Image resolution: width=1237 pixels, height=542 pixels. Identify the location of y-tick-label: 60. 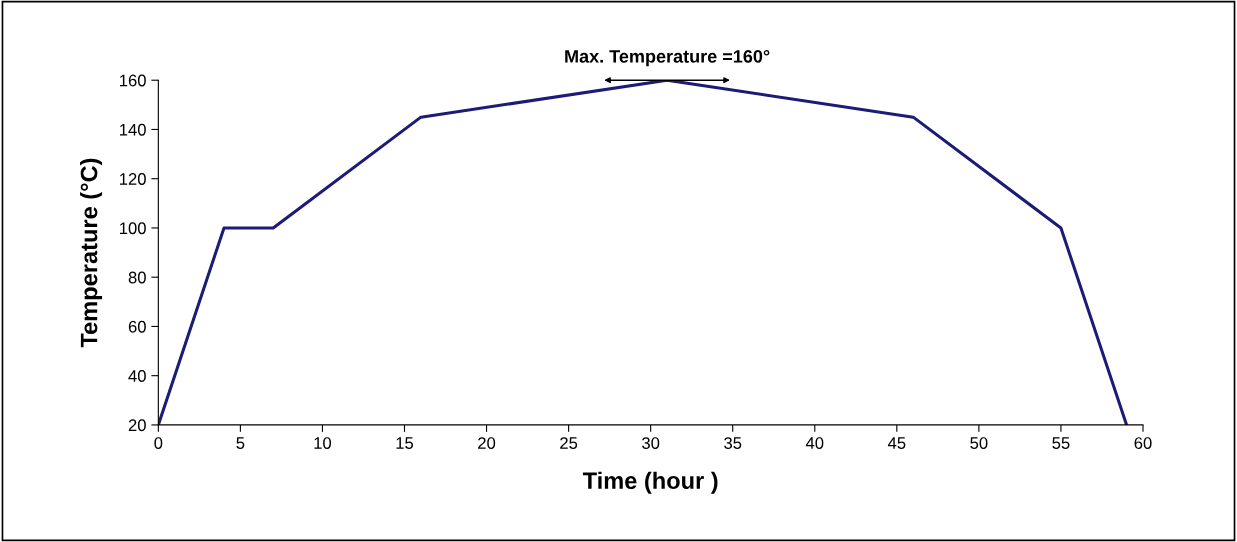
(137, 326).